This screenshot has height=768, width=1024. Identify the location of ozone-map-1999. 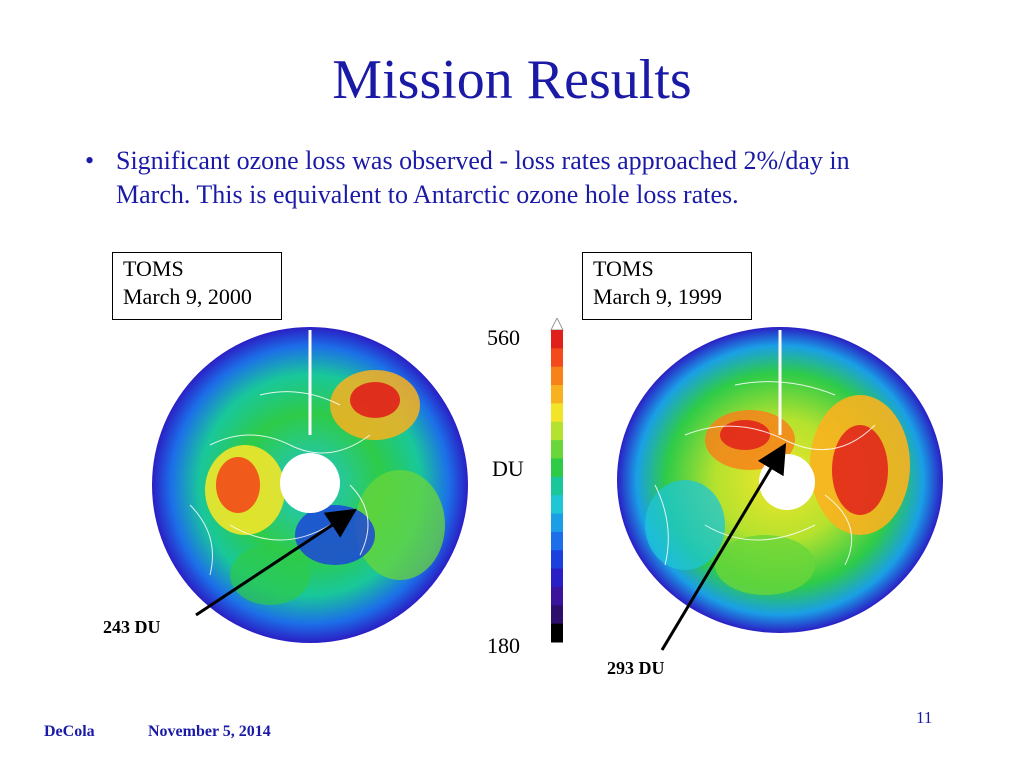
(780, 480).